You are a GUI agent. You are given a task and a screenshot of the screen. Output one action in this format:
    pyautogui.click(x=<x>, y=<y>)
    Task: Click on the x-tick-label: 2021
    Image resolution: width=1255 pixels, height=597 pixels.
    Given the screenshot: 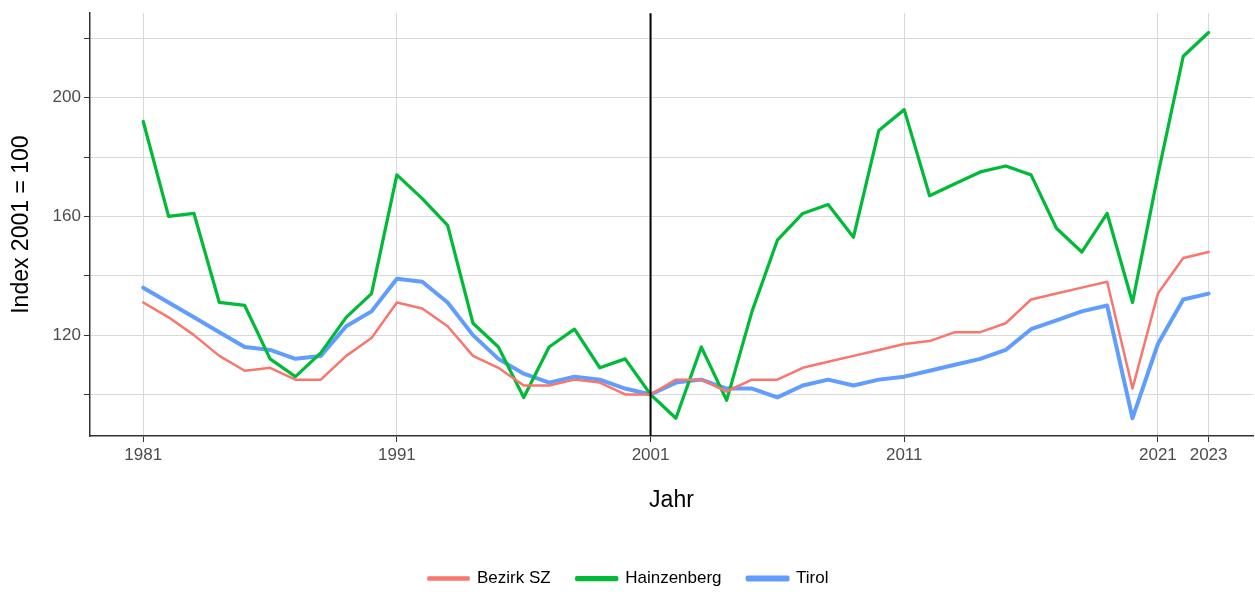 What is the action you would take?
    pyautogui.click(x=1157, y=454)
    